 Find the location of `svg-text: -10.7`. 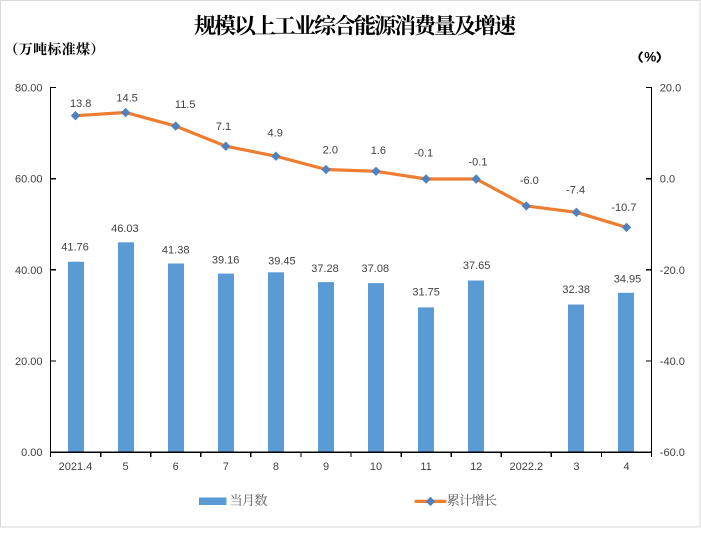

svg-text: -10.7 is located at coordinates (623, 208).